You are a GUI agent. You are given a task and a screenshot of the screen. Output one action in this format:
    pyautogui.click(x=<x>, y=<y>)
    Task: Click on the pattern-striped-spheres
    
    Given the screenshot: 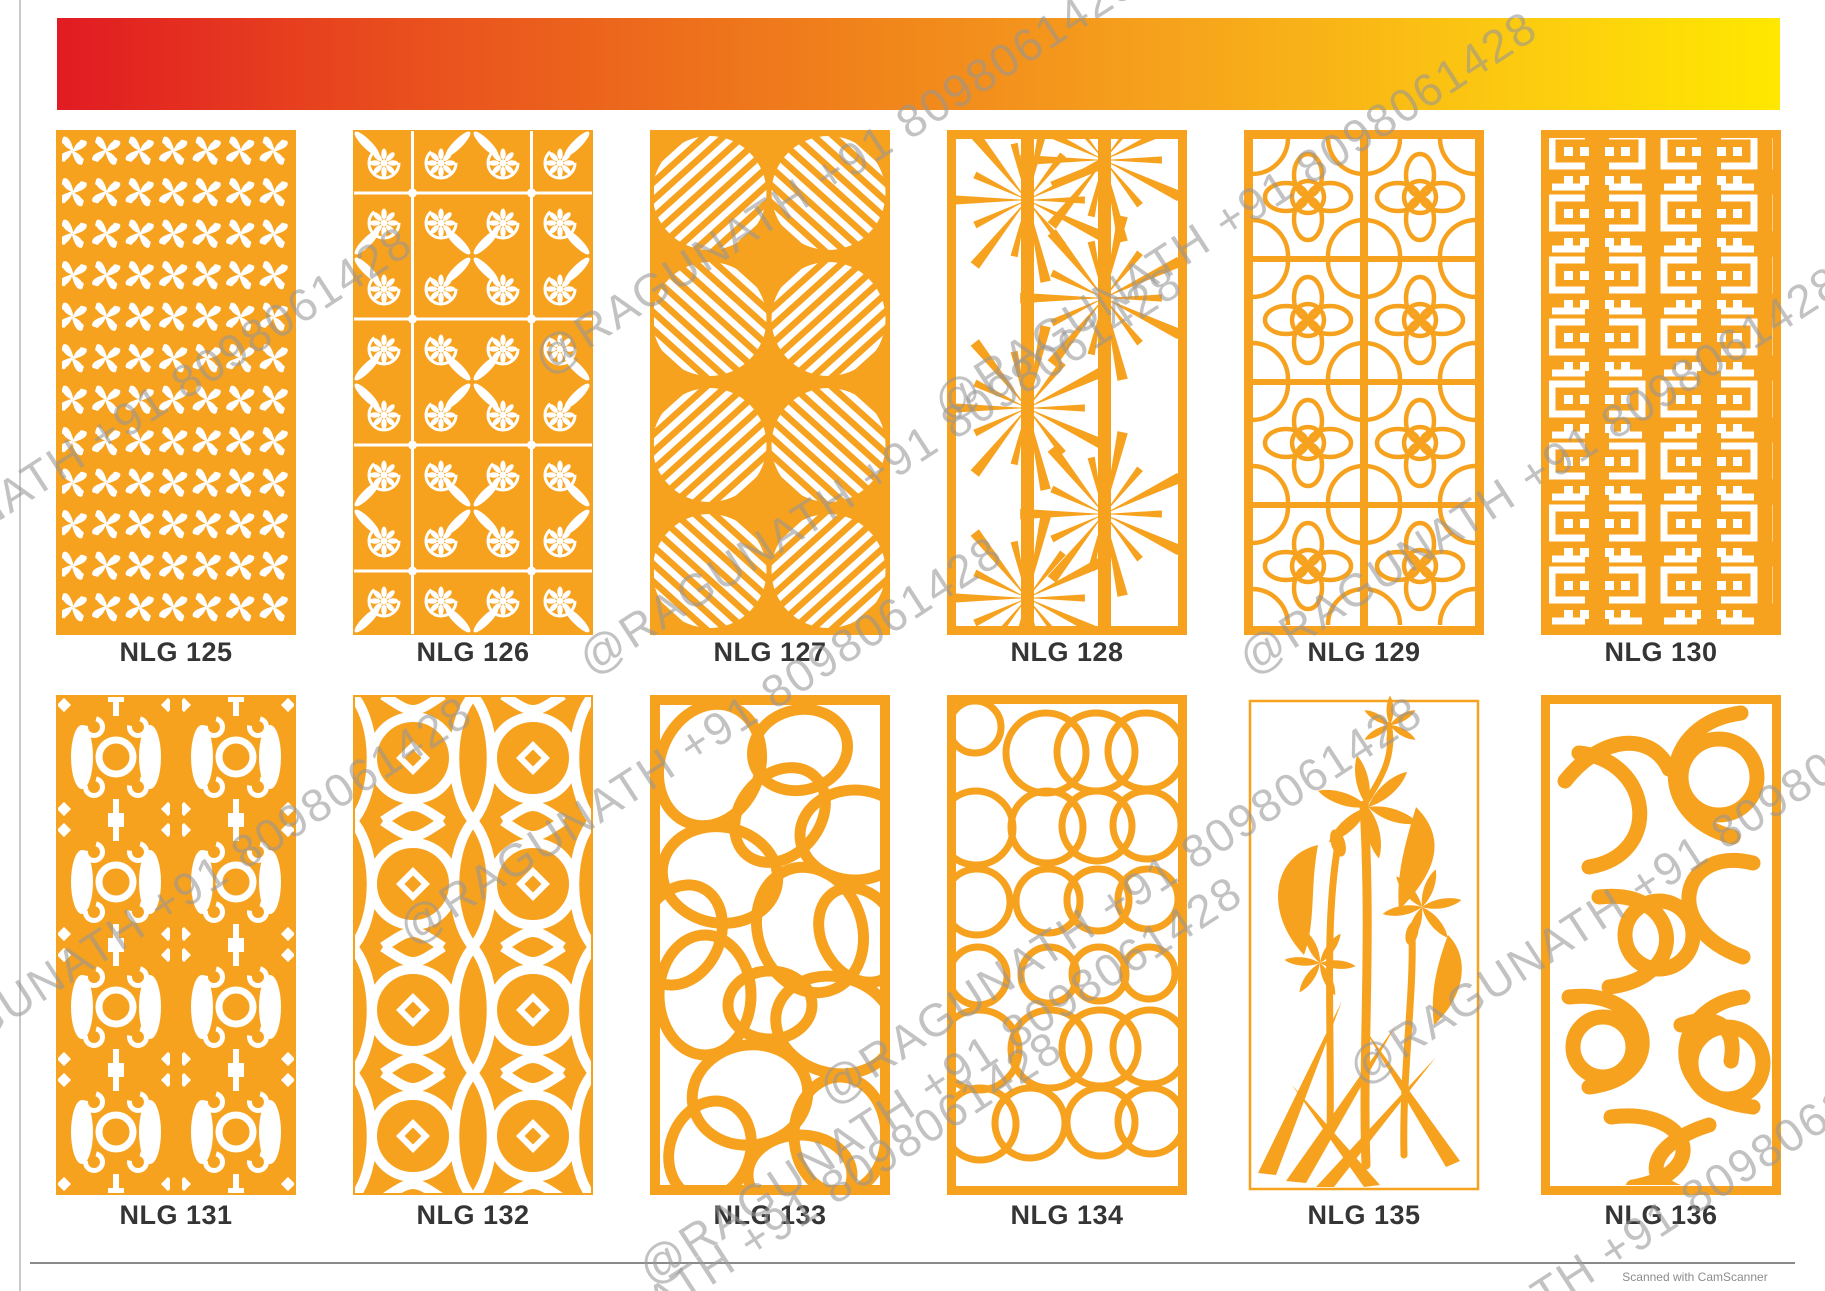 What is the action you would take?
    pyautogui.click(x=770, y=382)
    